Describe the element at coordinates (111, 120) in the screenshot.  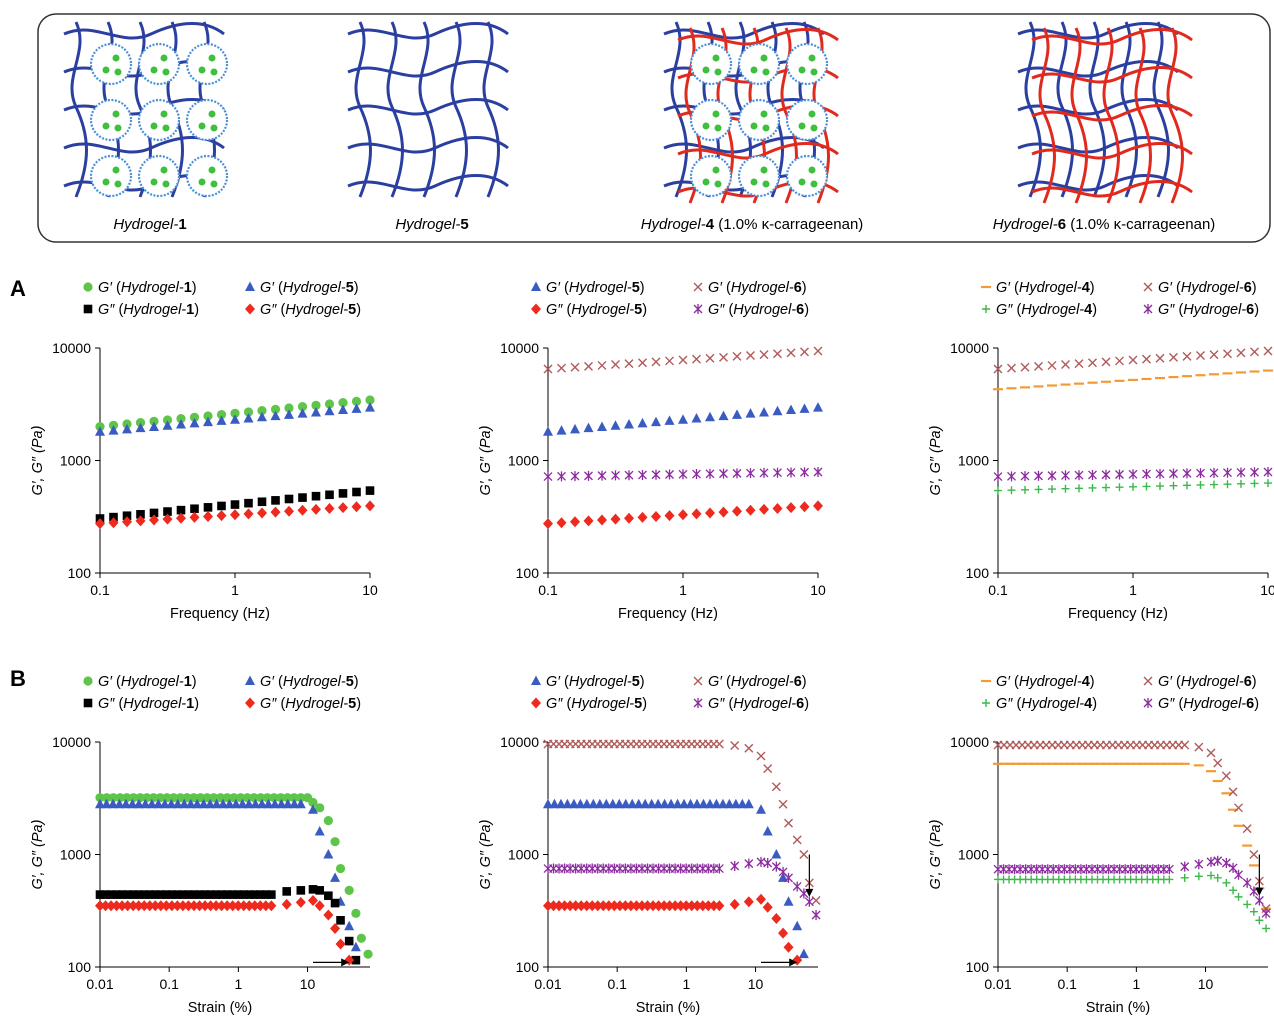
I see `micelle` at that location.